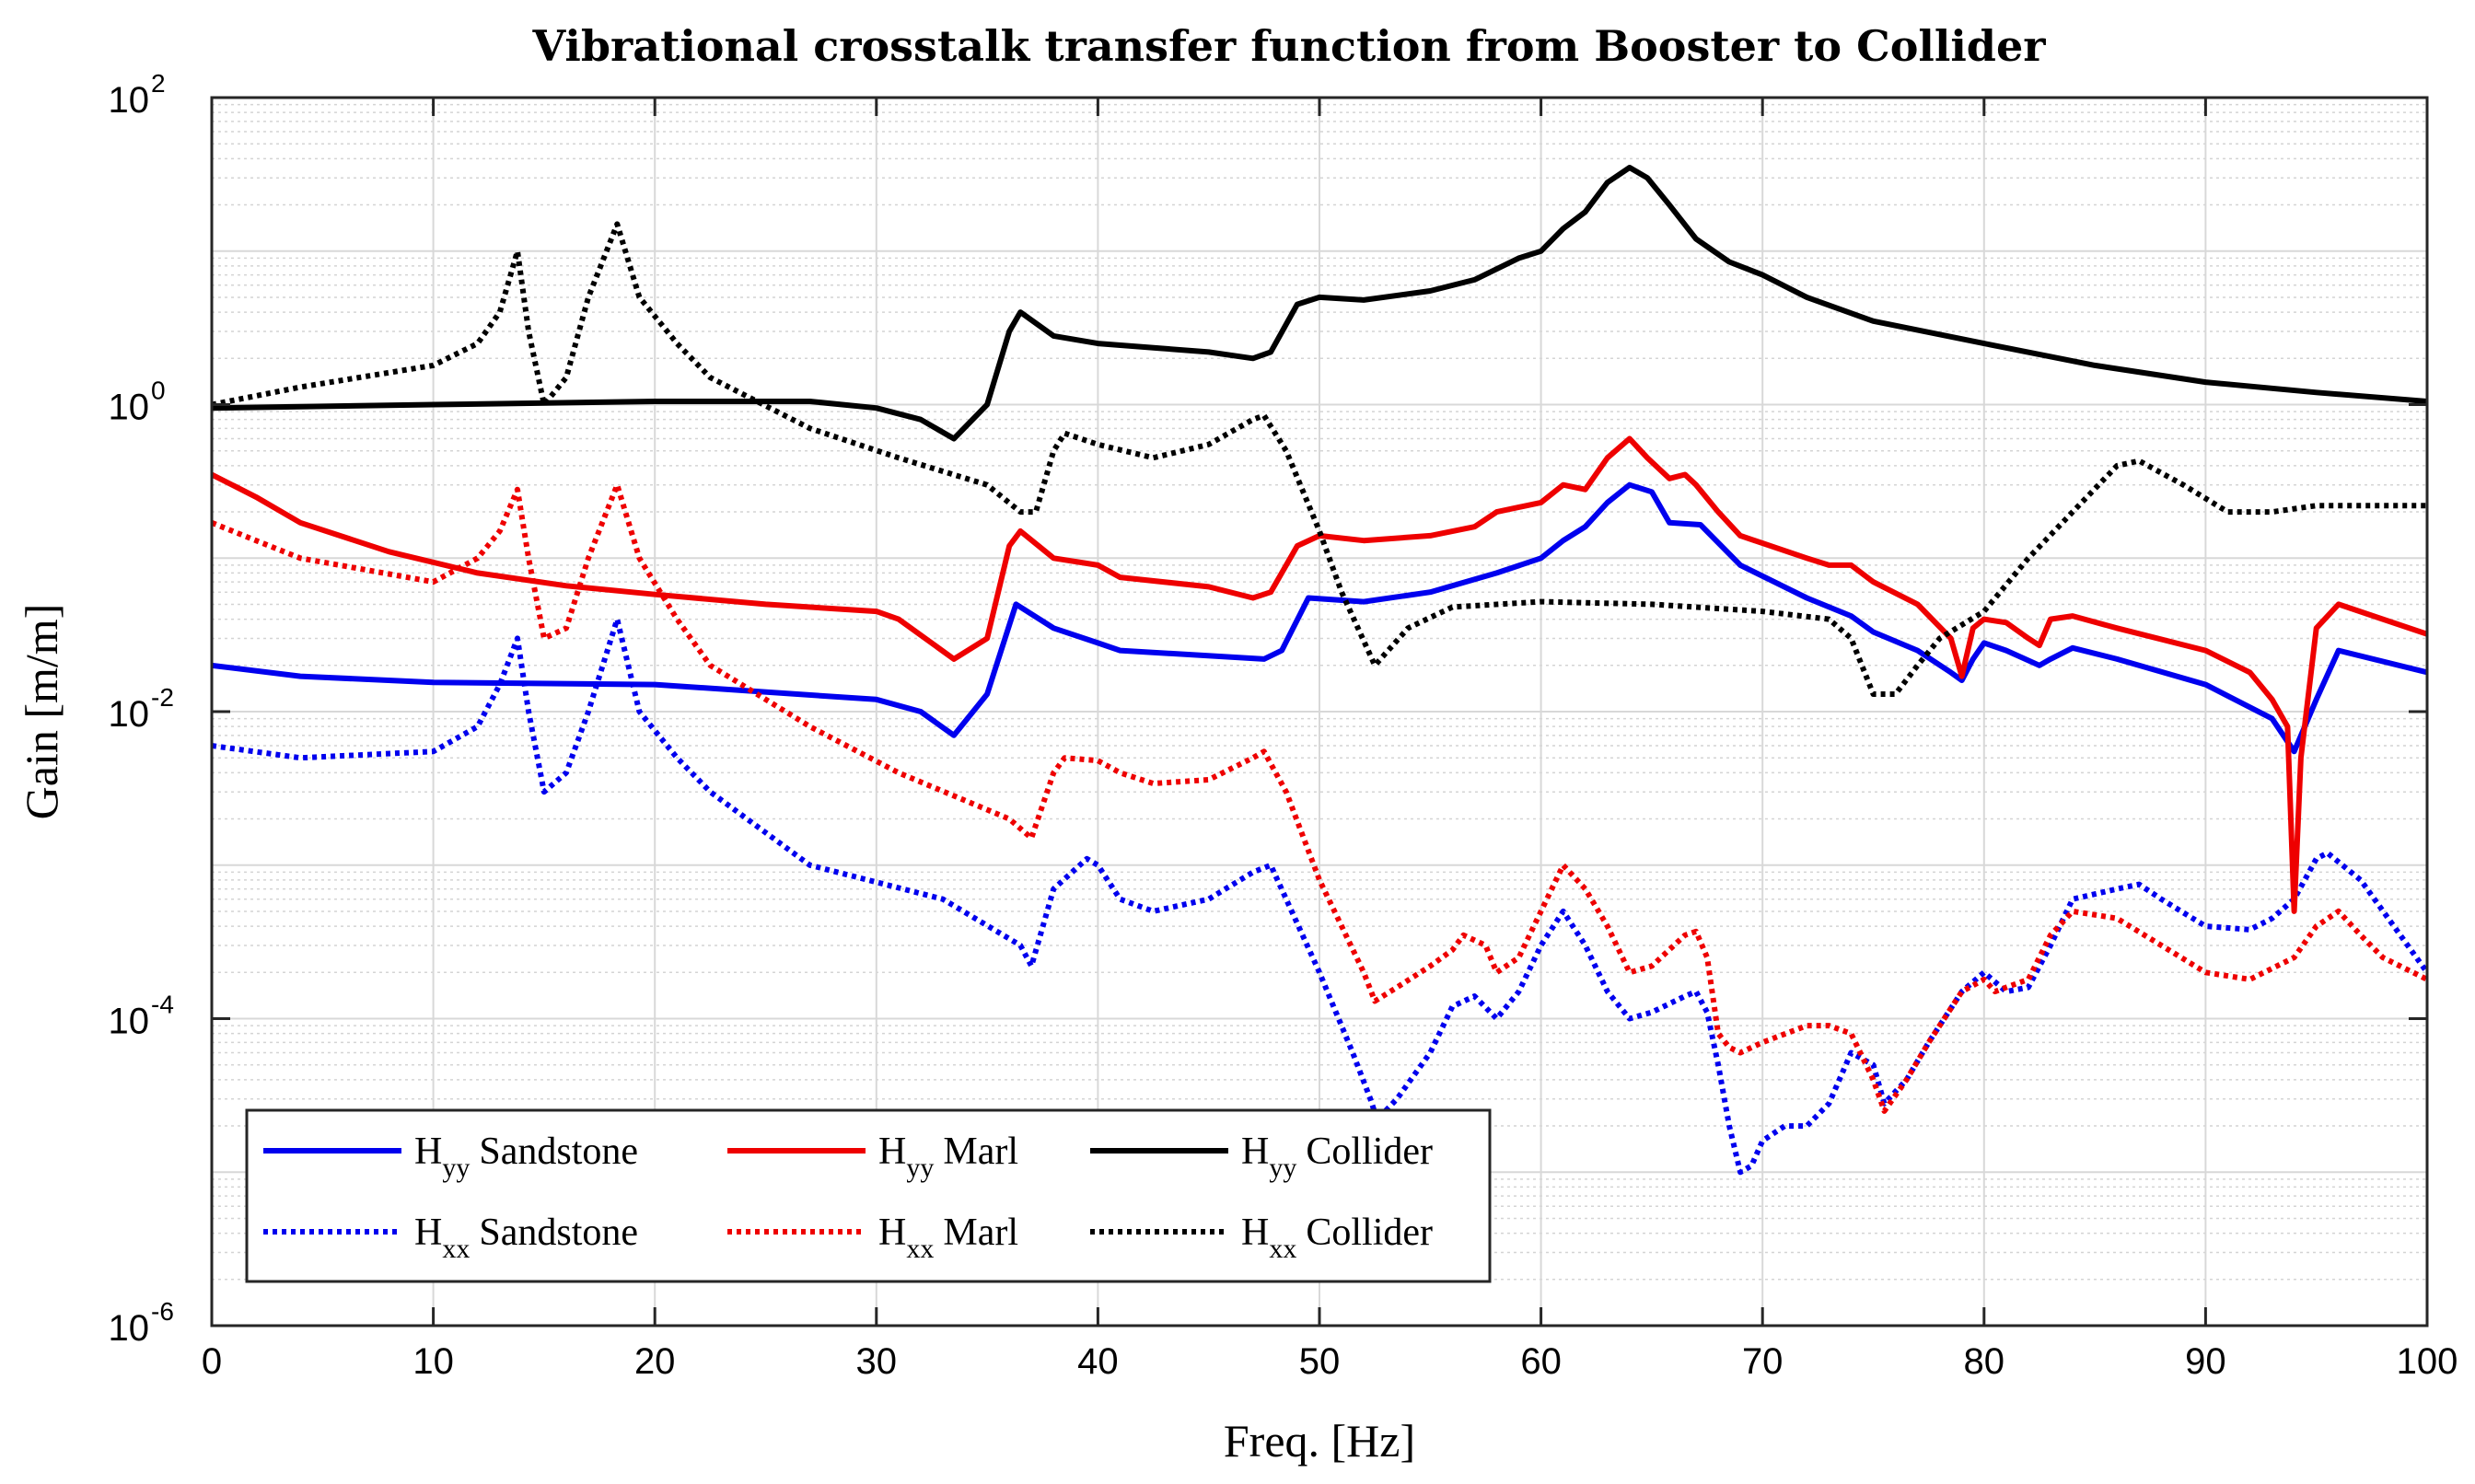  What do you see at coordinates (2206, 1361) in the screenshot?
I see `x-tick-label: 90` at bounding box center [2206, 1361].